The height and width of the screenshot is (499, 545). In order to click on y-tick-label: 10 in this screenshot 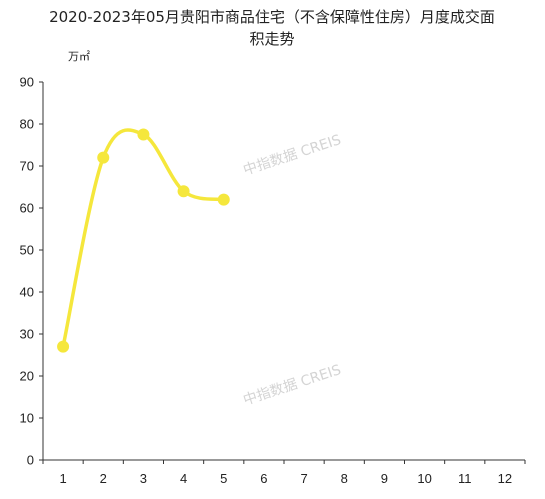, I will do `click(27, 418)`.